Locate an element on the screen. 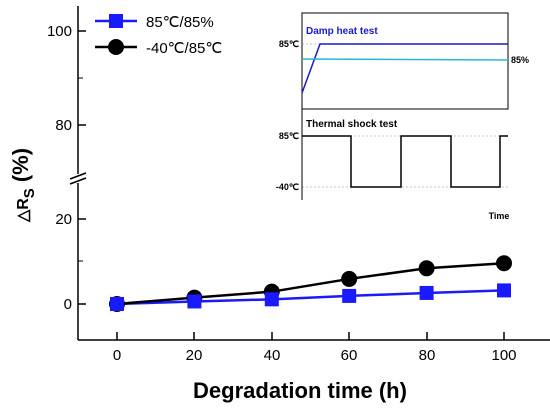 The image size is (550, 408). y-axis-title-delta: △R is located at coordinates (23, 210).